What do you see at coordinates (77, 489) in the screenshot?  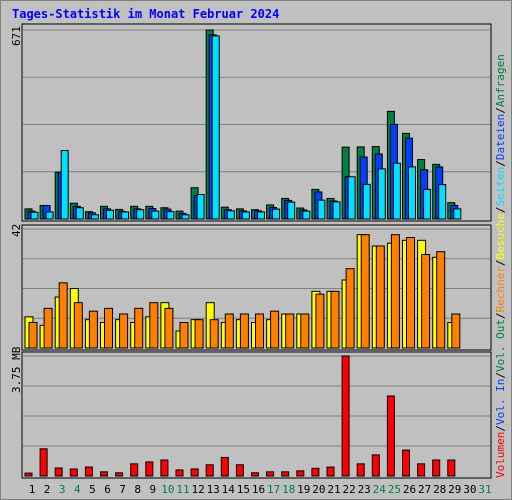 I see `x-tick-label: 4` at bounding box center [77, 489].